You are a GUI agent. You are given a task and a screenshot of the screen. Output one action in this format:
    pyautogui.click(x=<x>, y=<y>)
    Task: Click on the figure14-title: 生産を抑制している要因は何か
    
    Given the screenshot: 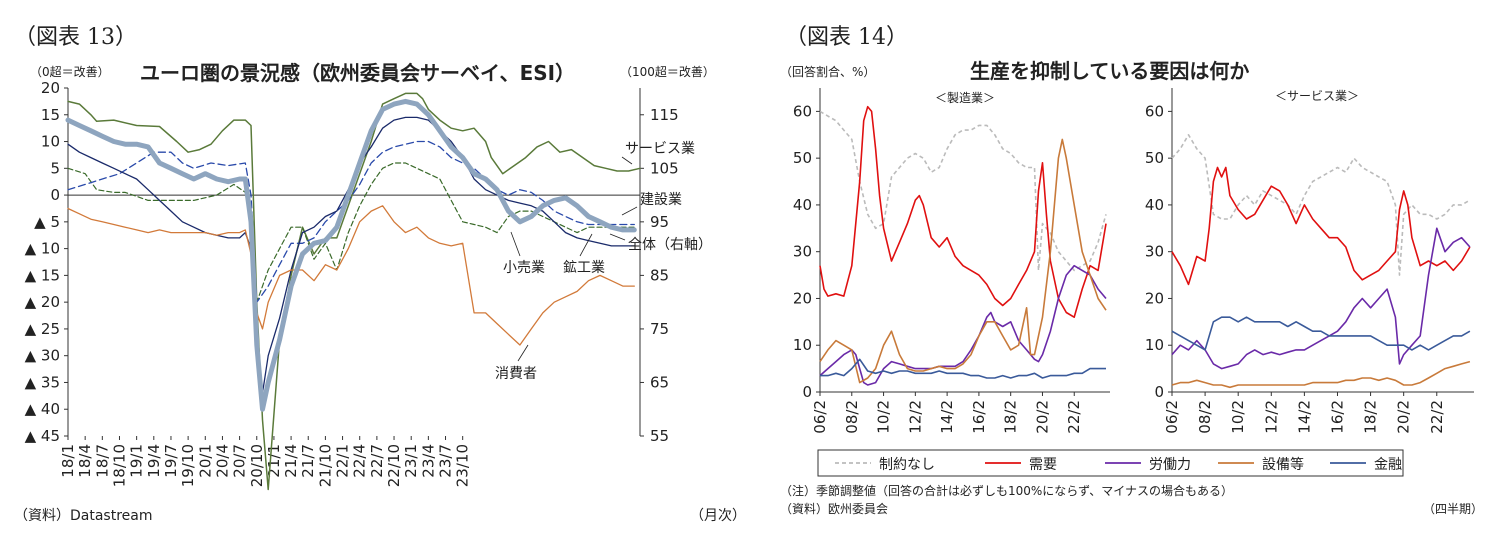 What is the action you would take?
    pyautogui.click(x=1109, y=71)
    